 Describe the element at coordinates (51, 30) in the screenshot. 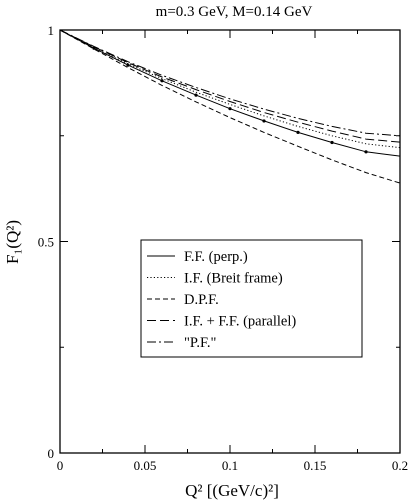

I see `y-tick-label: 1` at that location.